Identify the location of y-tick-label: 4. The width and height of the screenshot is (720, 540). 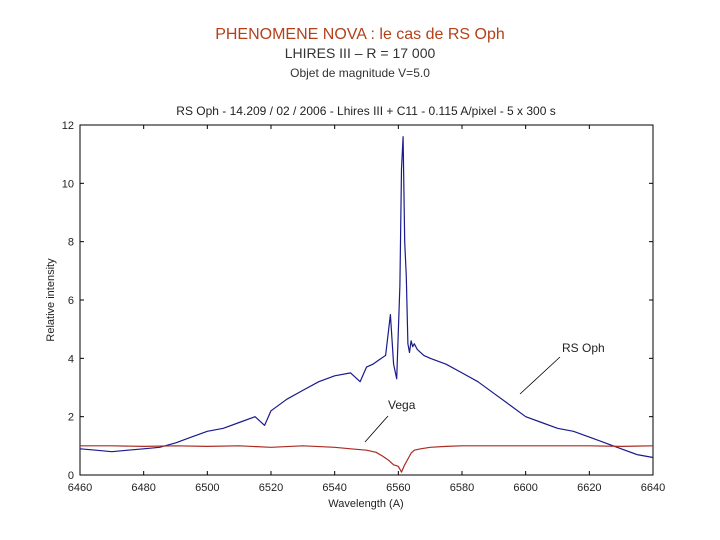
(71, 359).